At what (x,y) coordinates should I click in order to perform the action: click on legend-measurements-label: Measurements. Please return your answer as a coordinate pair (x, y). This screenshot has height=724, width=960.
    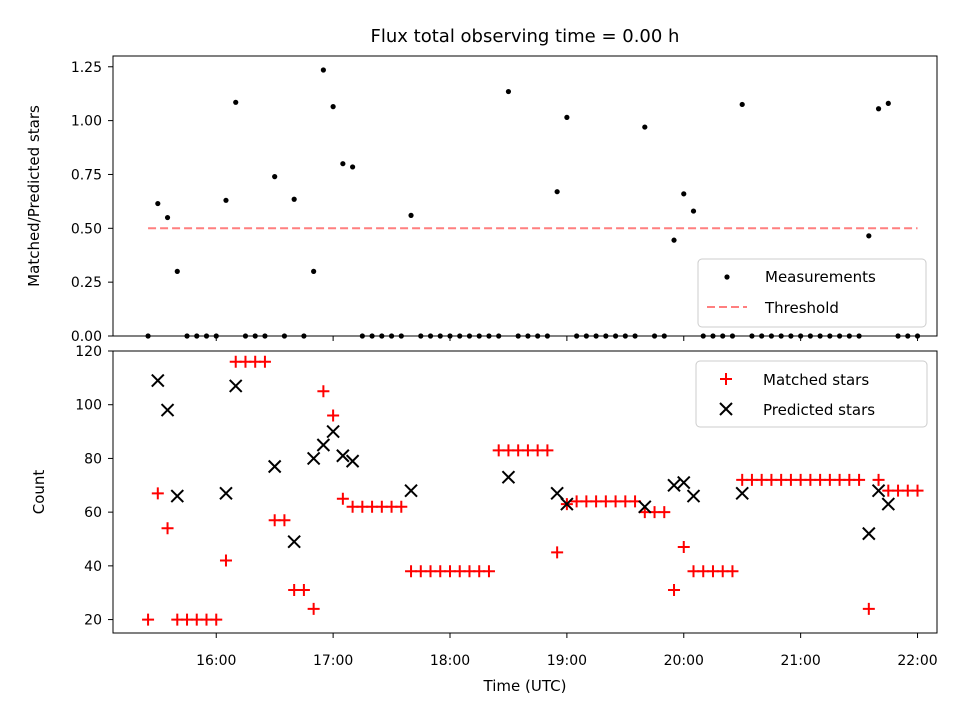
    Looking at the image, I should click on (820, 277).